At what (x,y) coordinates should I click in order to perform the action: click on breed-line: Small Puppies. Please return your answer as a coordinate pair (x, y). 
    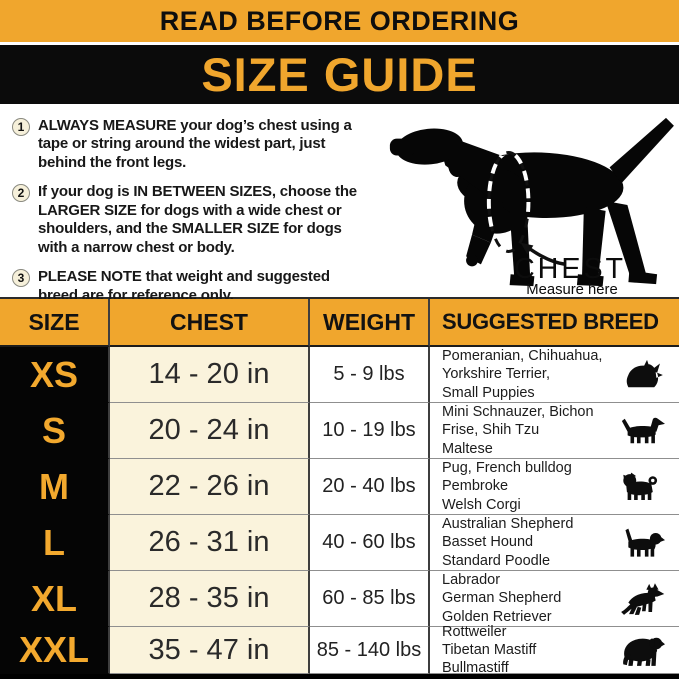
    Looking at the image, I should click on (488, 392).